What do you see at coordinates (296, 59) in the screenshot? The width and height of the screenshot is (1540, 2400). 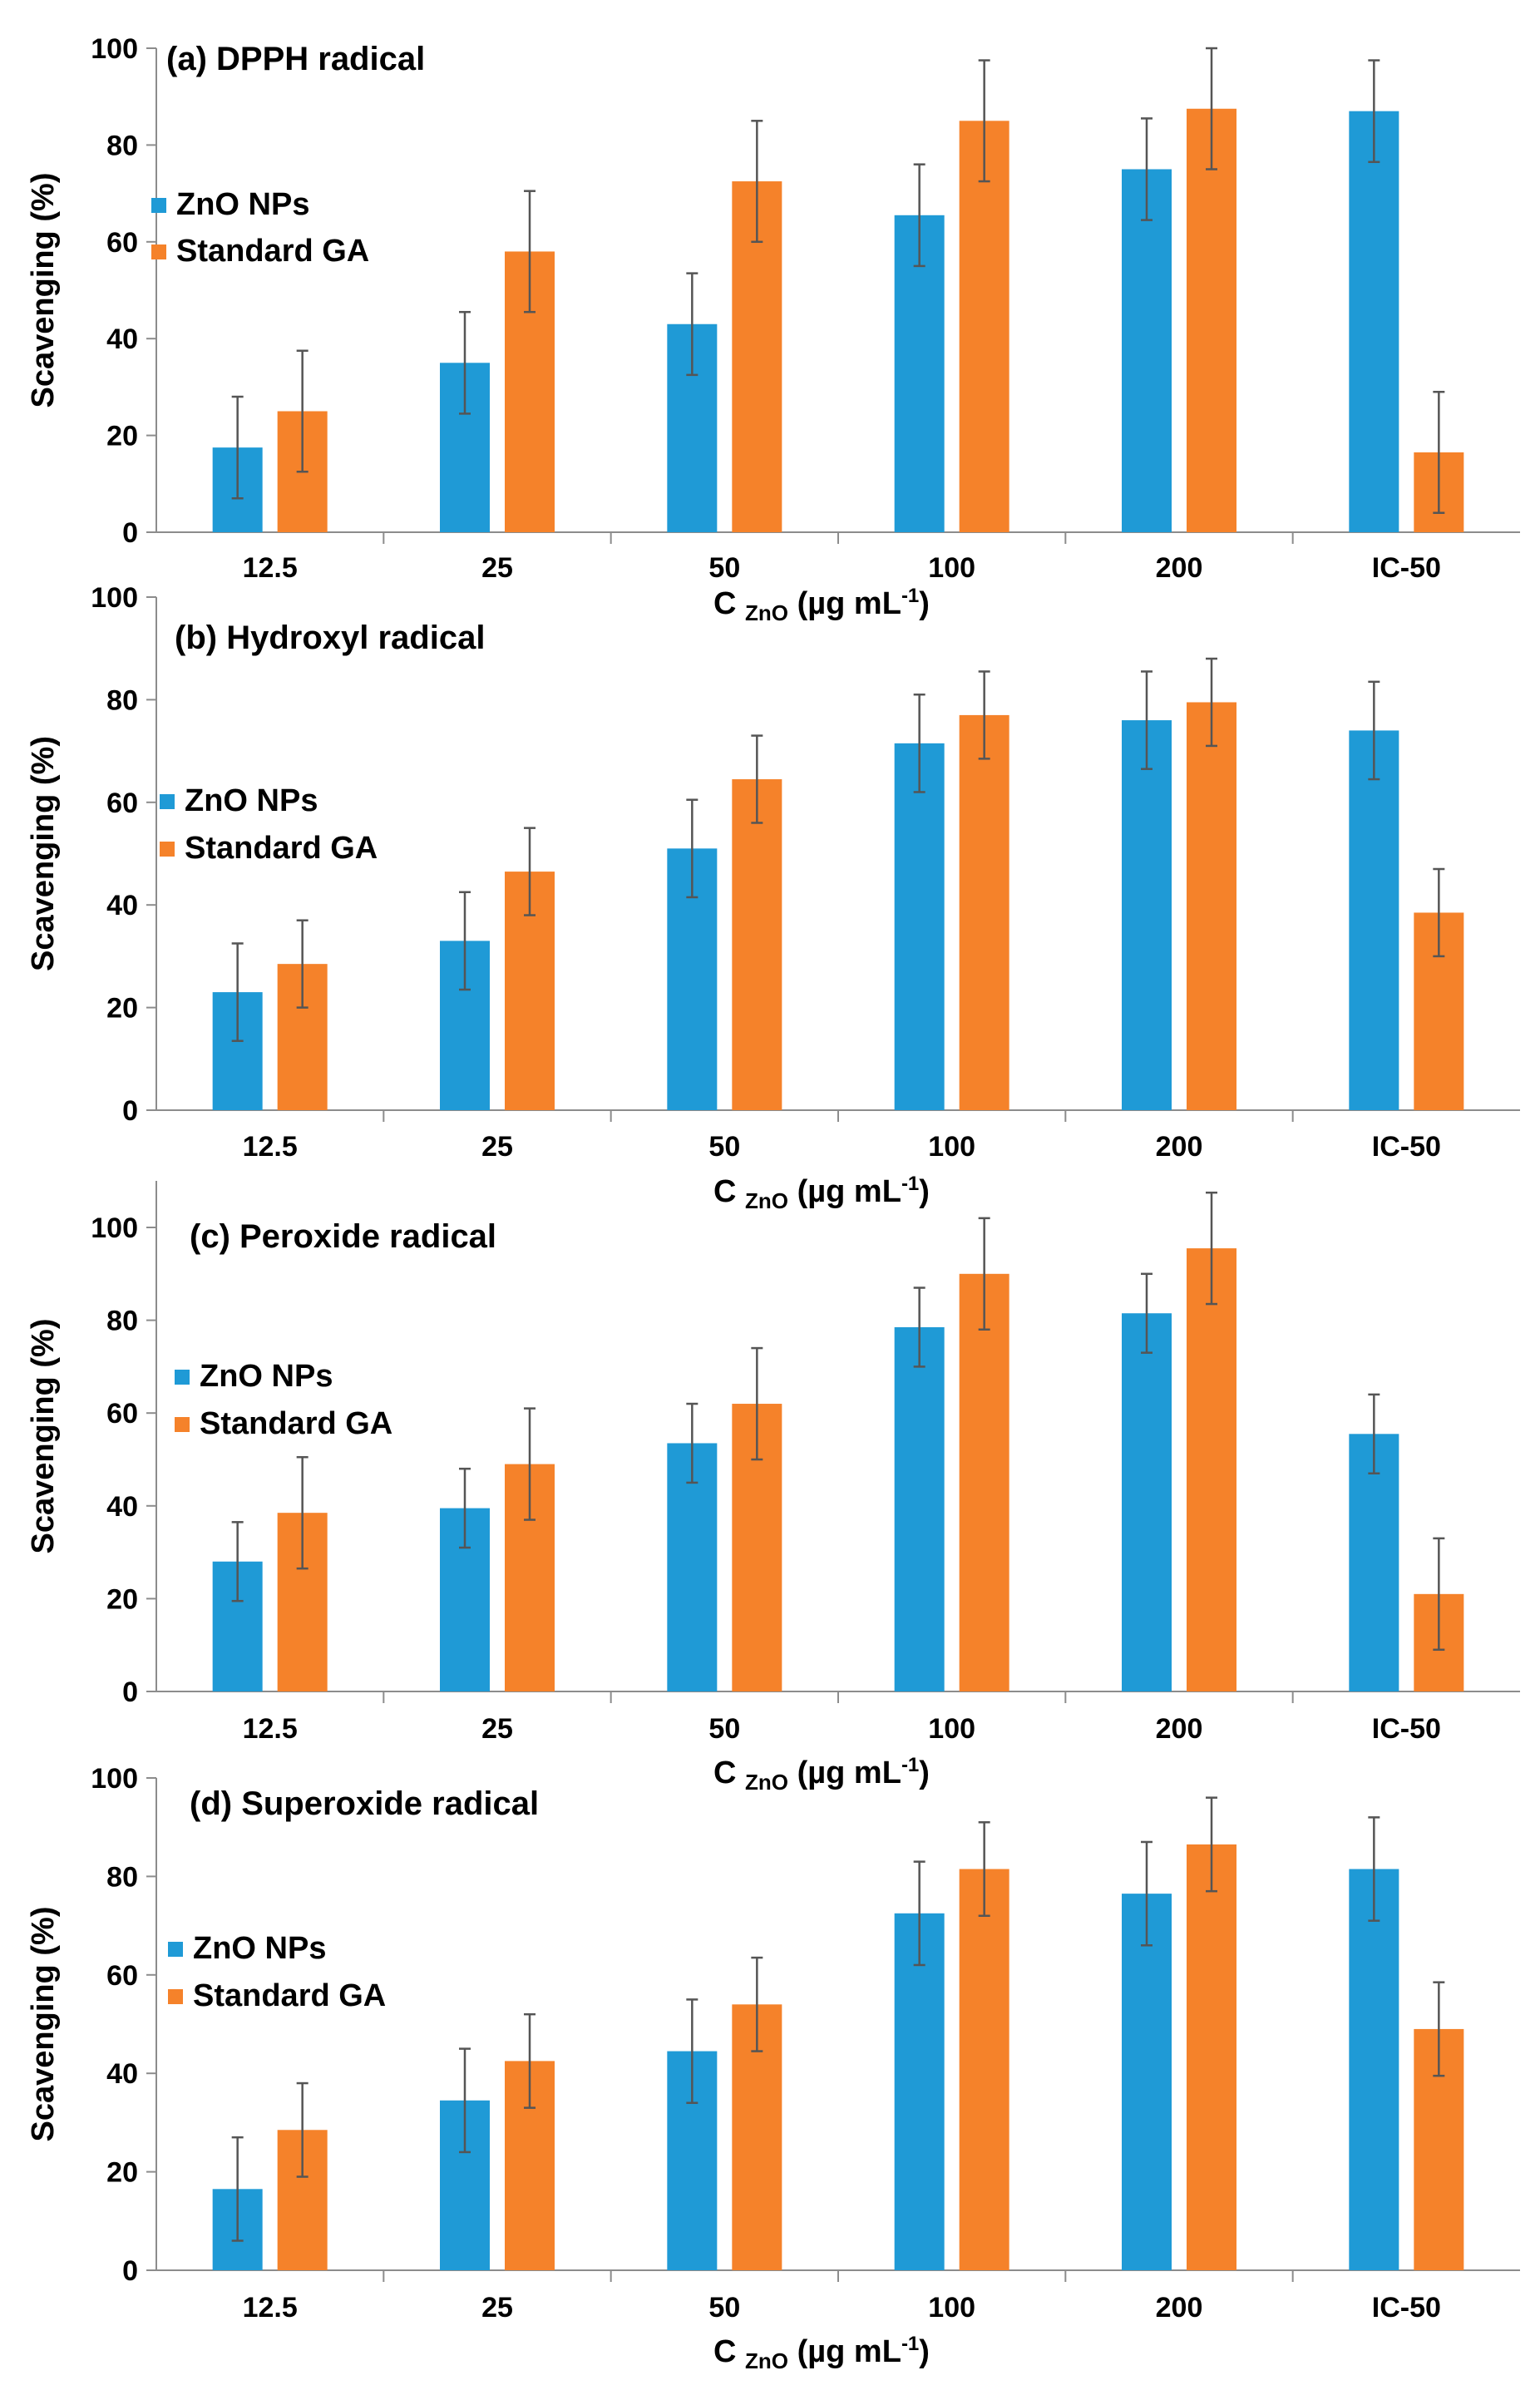 I see `chart-title: (a) DPPH radical` at bounding box center [296, 59].